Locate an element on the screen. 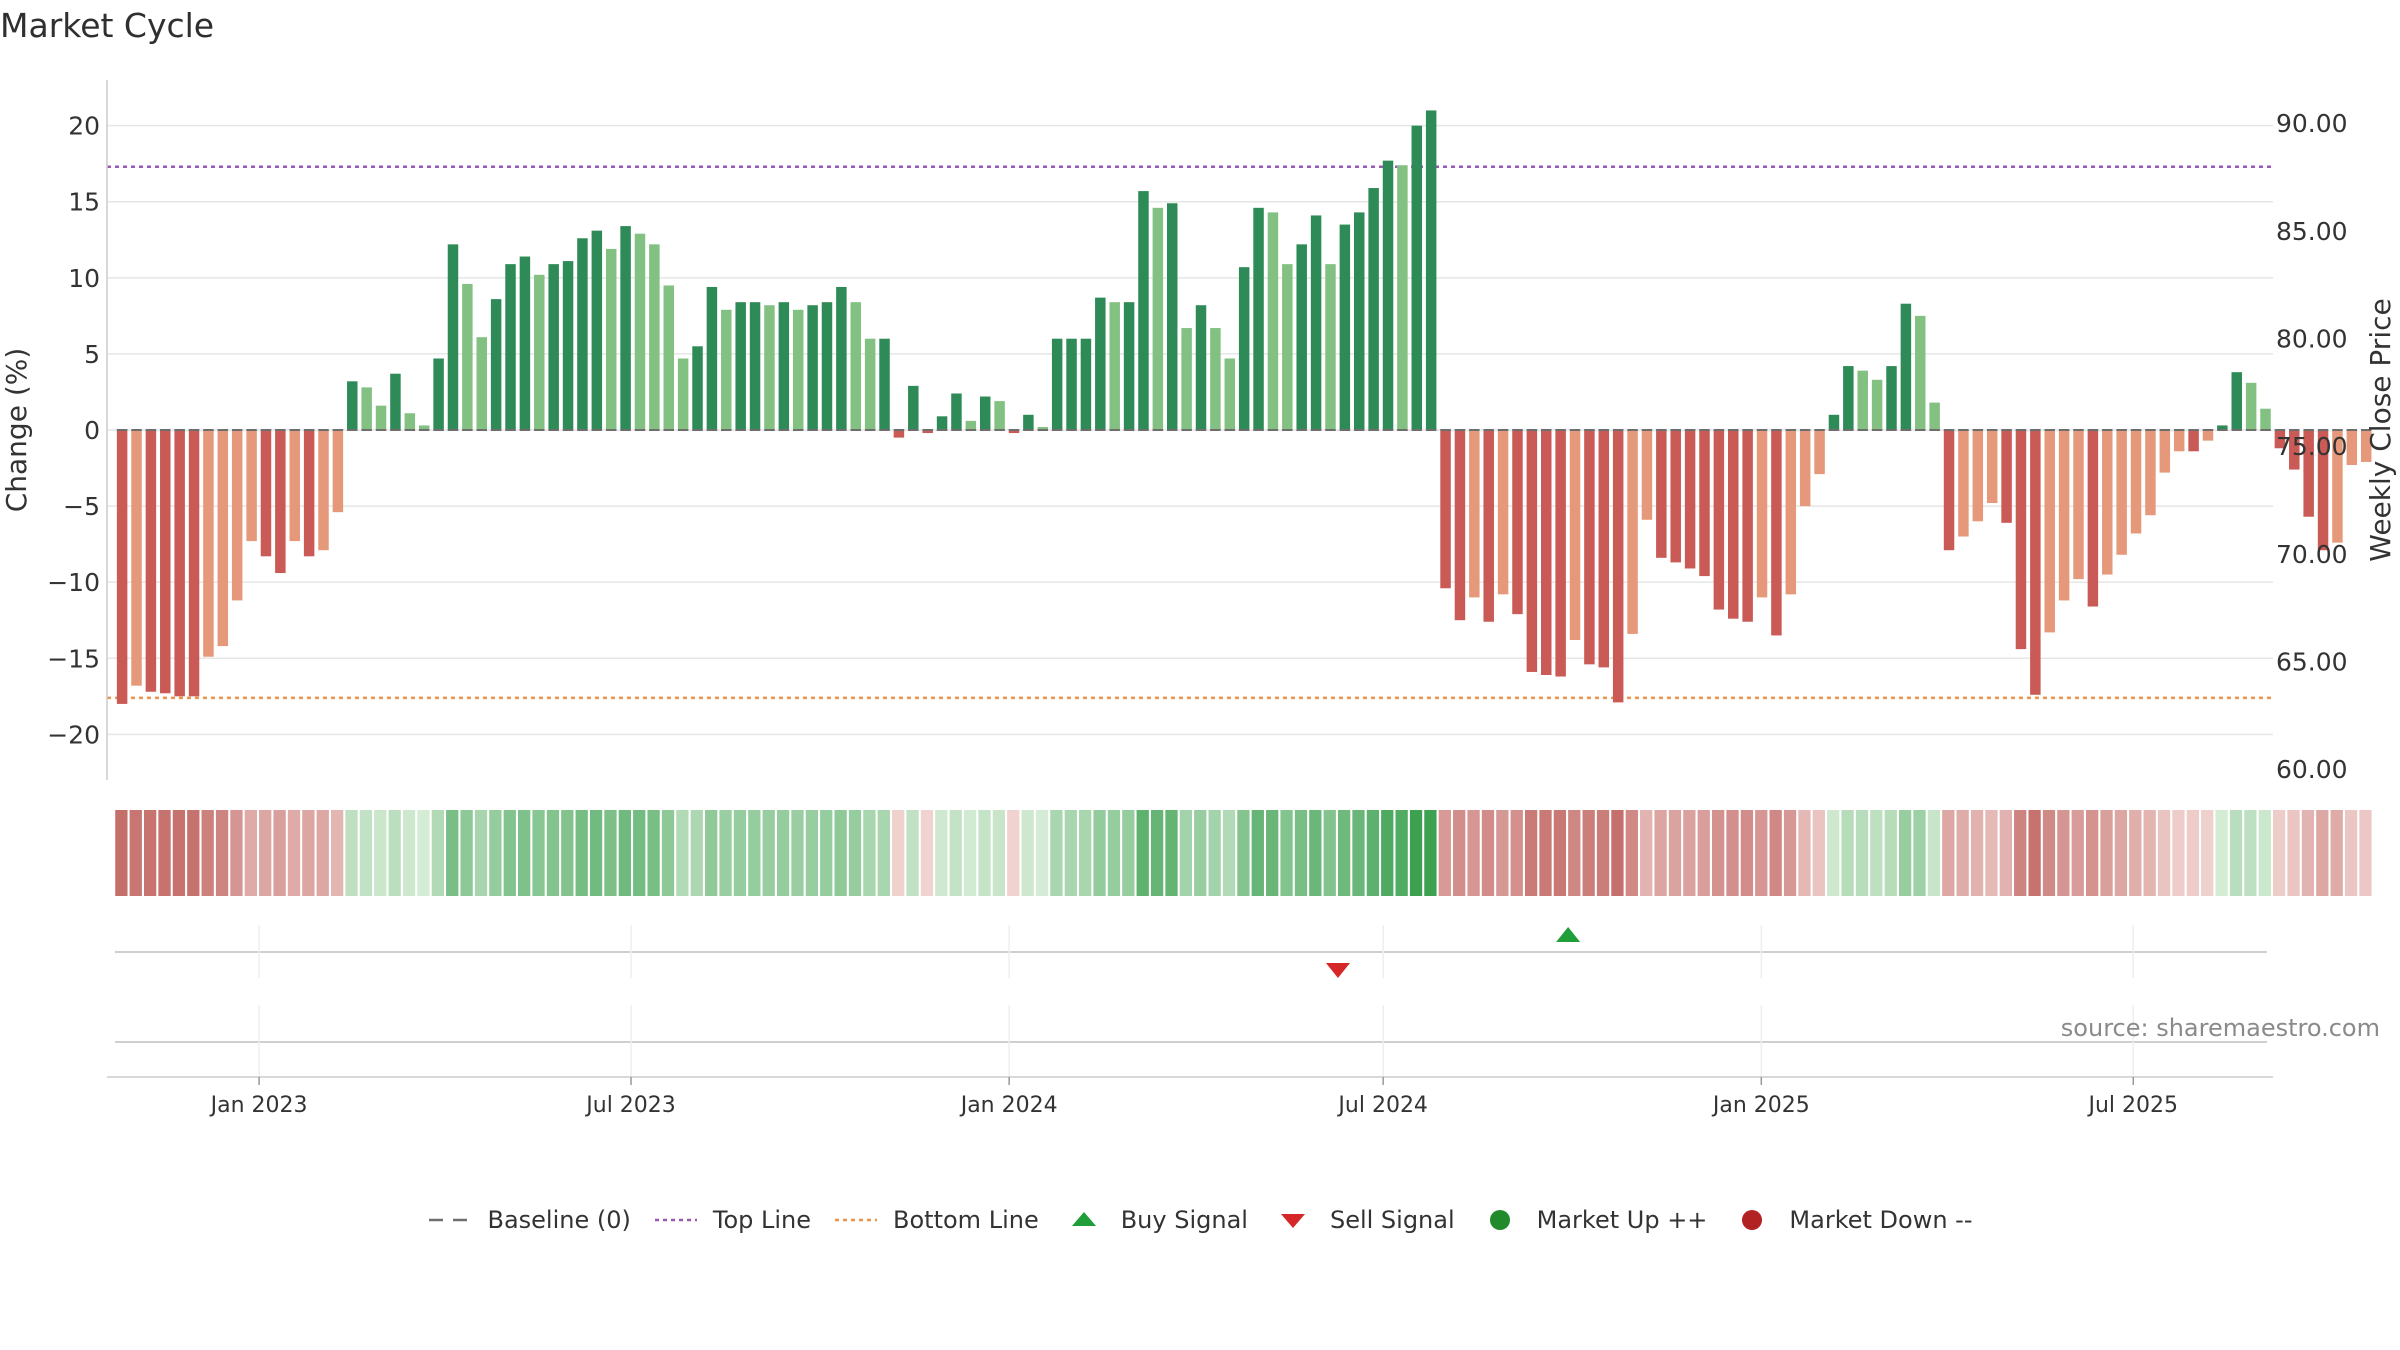  y2-tick-label: 80.00 is located at coordinates (2312, 338).